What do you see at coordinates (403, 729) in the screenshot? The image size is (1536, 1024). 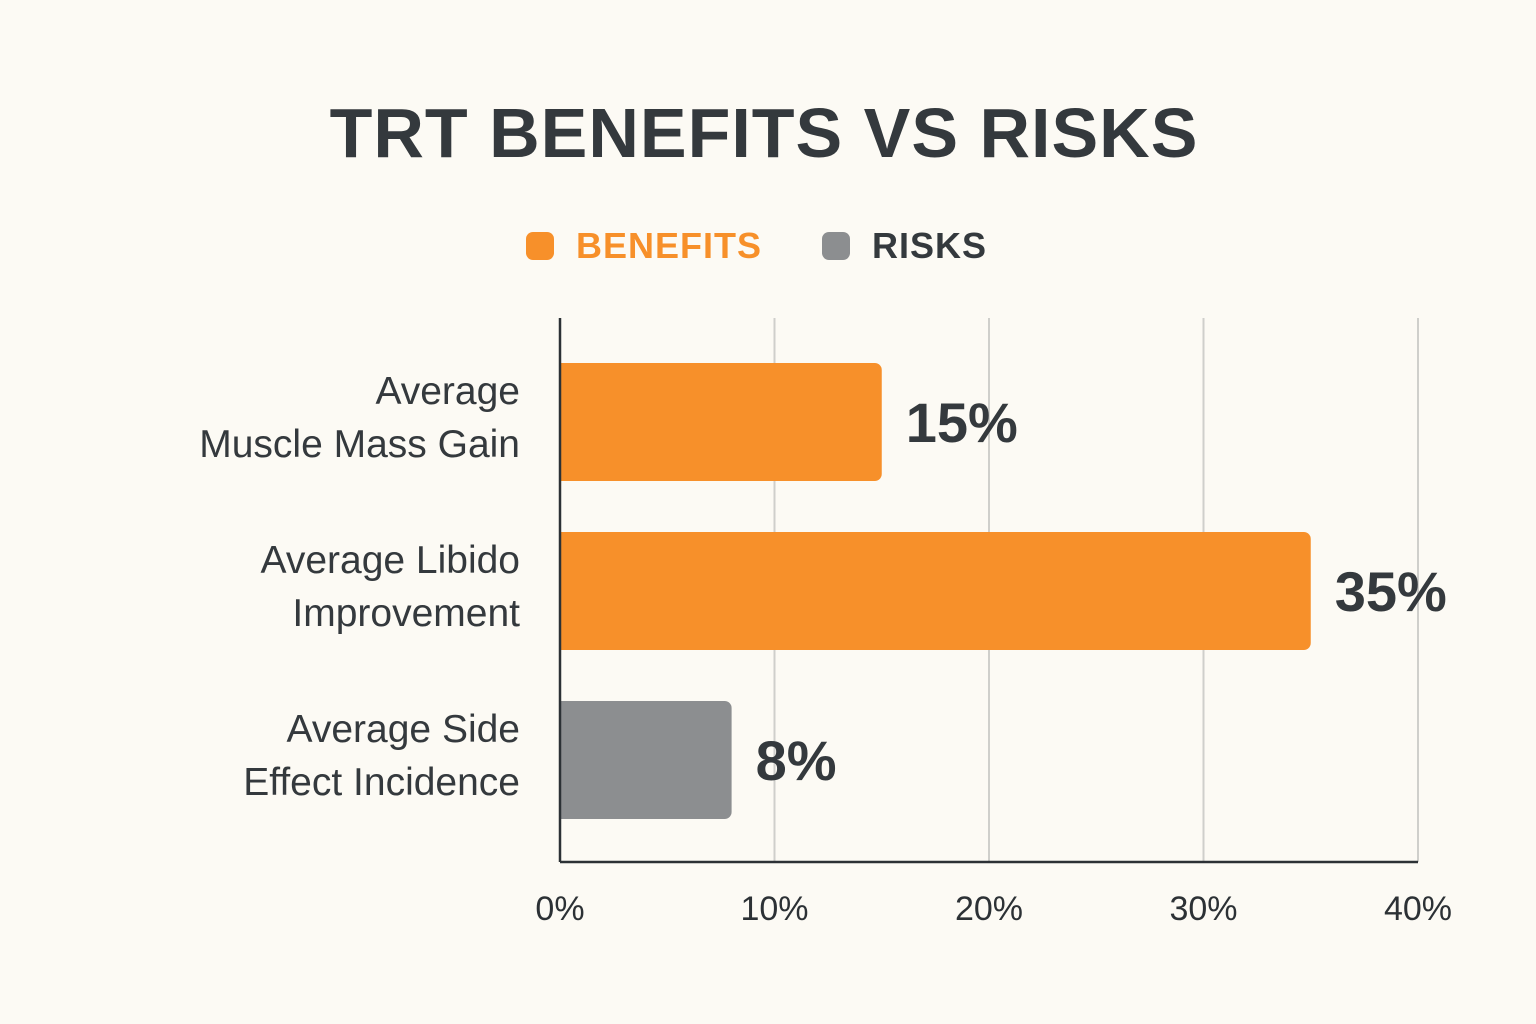 I see `category-label-2-line-0: Average Side` at bounding box center [403, 729].